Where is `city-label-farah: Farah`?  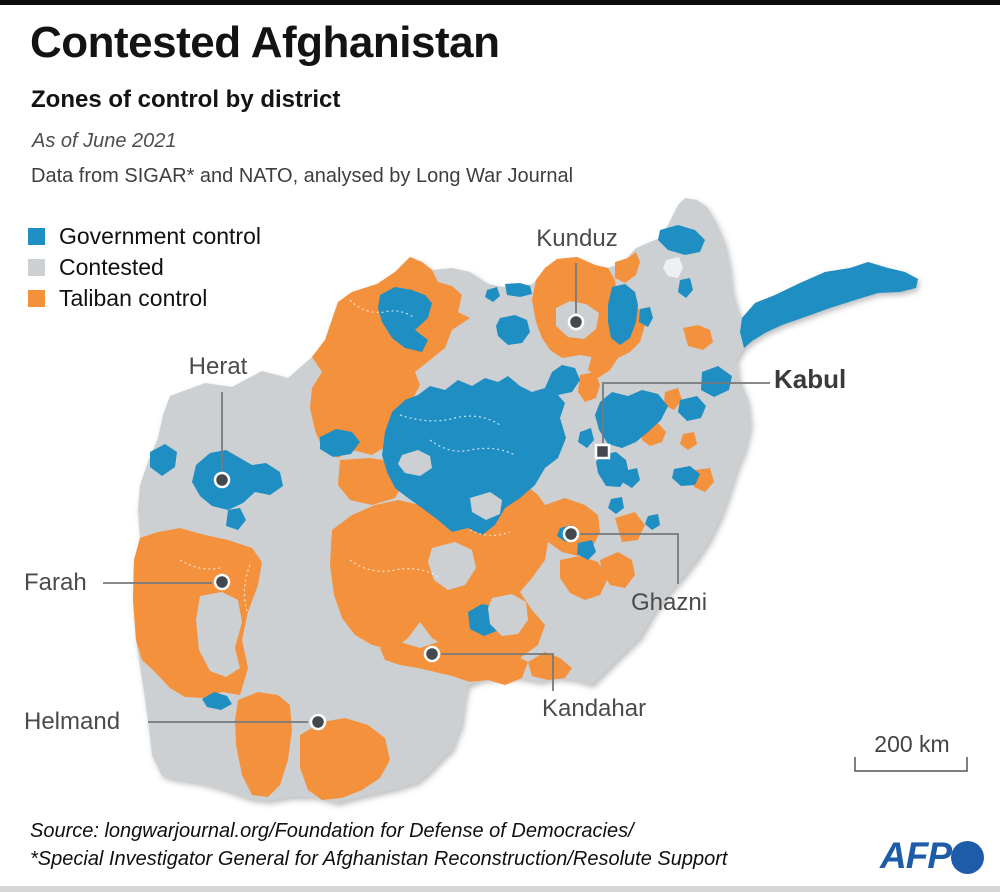 city-label-farah: Farah is located at coordinates (55, 582).